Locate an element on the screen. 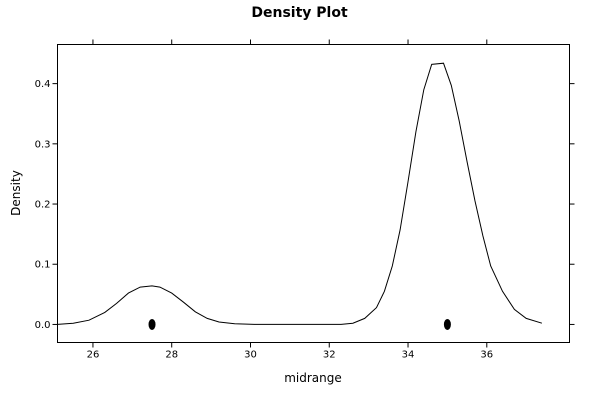 Image resolution: width=599 pixels, height=400 pixels. y-tick-label: 0.3 is located at coordinates (43, 144).